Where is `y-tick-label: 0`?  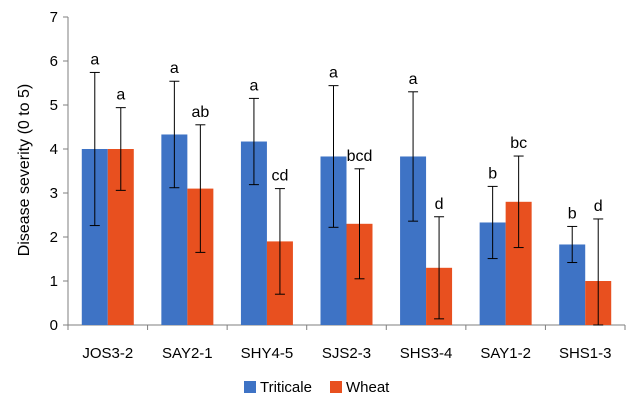
y-tick-label: 0 is located at coordinates (54, 325).